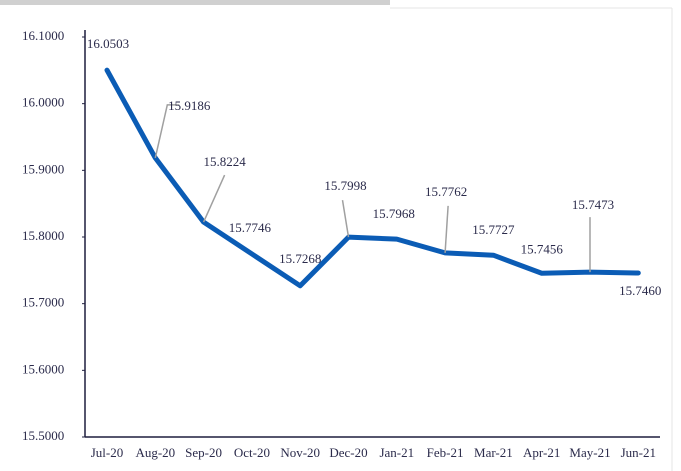  Describe the element at coordinates (43, 102) in the screenshot. I see `y-tick-label: 16.0000` at that location.